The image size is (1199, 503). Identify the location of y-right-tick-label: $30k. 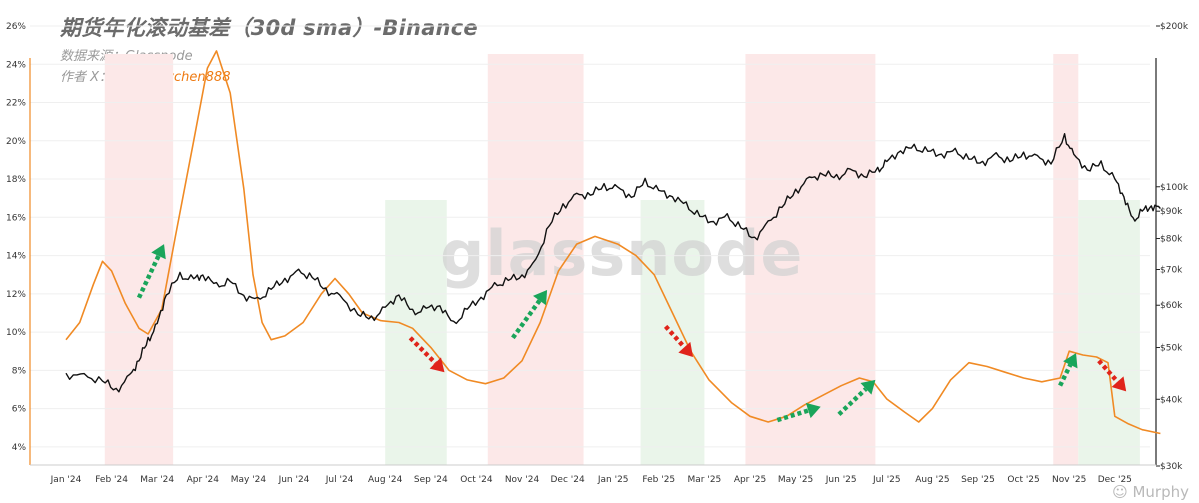
(1171, 467).